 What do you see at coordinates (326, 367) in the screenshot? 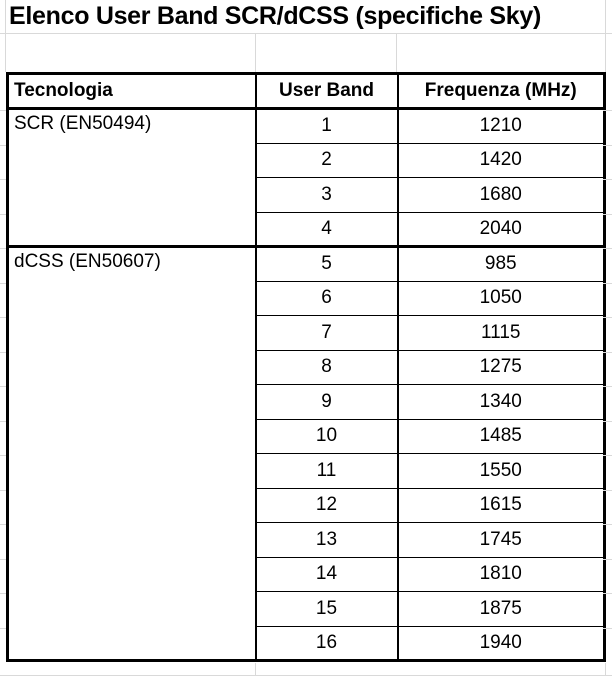
I see `user-band-cell: 8` at bounding box center [326, 367].